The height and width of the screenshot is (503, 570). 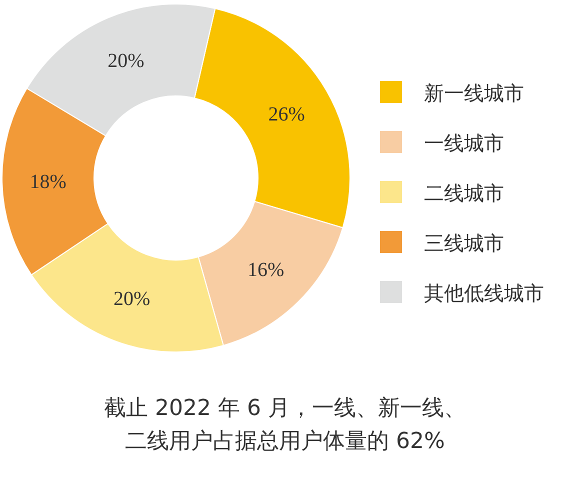 What do you see at coordinates (286, 115) in the screenshot?
I see `data-label: 26%` at bounding box center [286, 115].